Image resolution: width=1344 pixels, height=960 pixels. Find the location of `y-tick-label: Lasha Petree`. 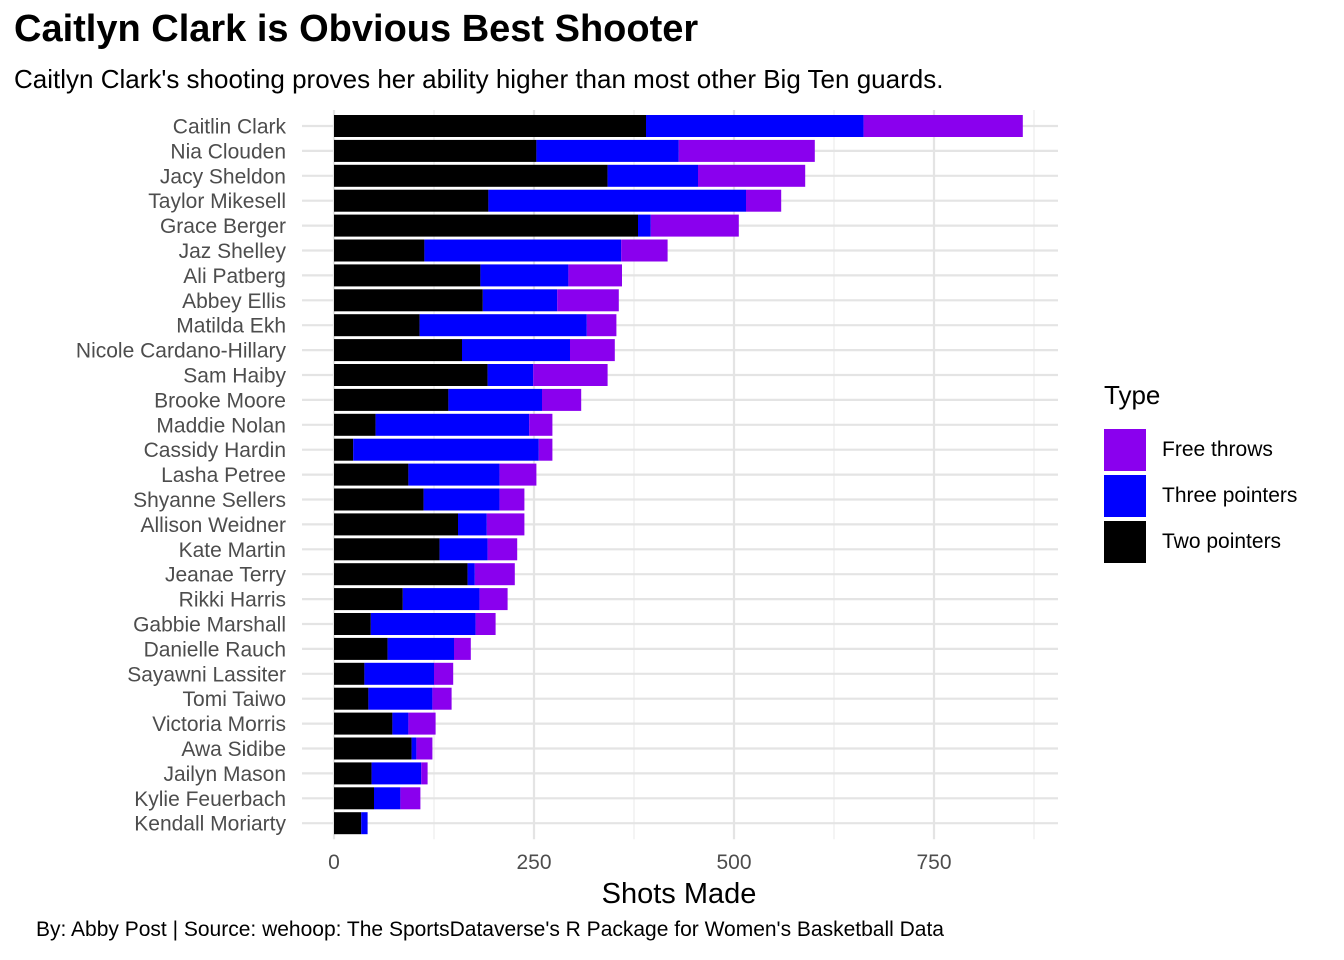

y-tick-label: Lasha Petree is located at coordinates (223, 475).